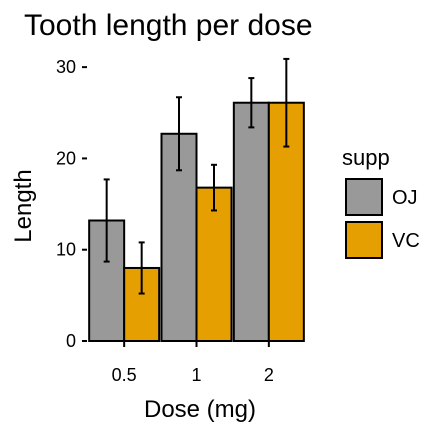  I want to click on legend-title: supp, so click(366, 157).